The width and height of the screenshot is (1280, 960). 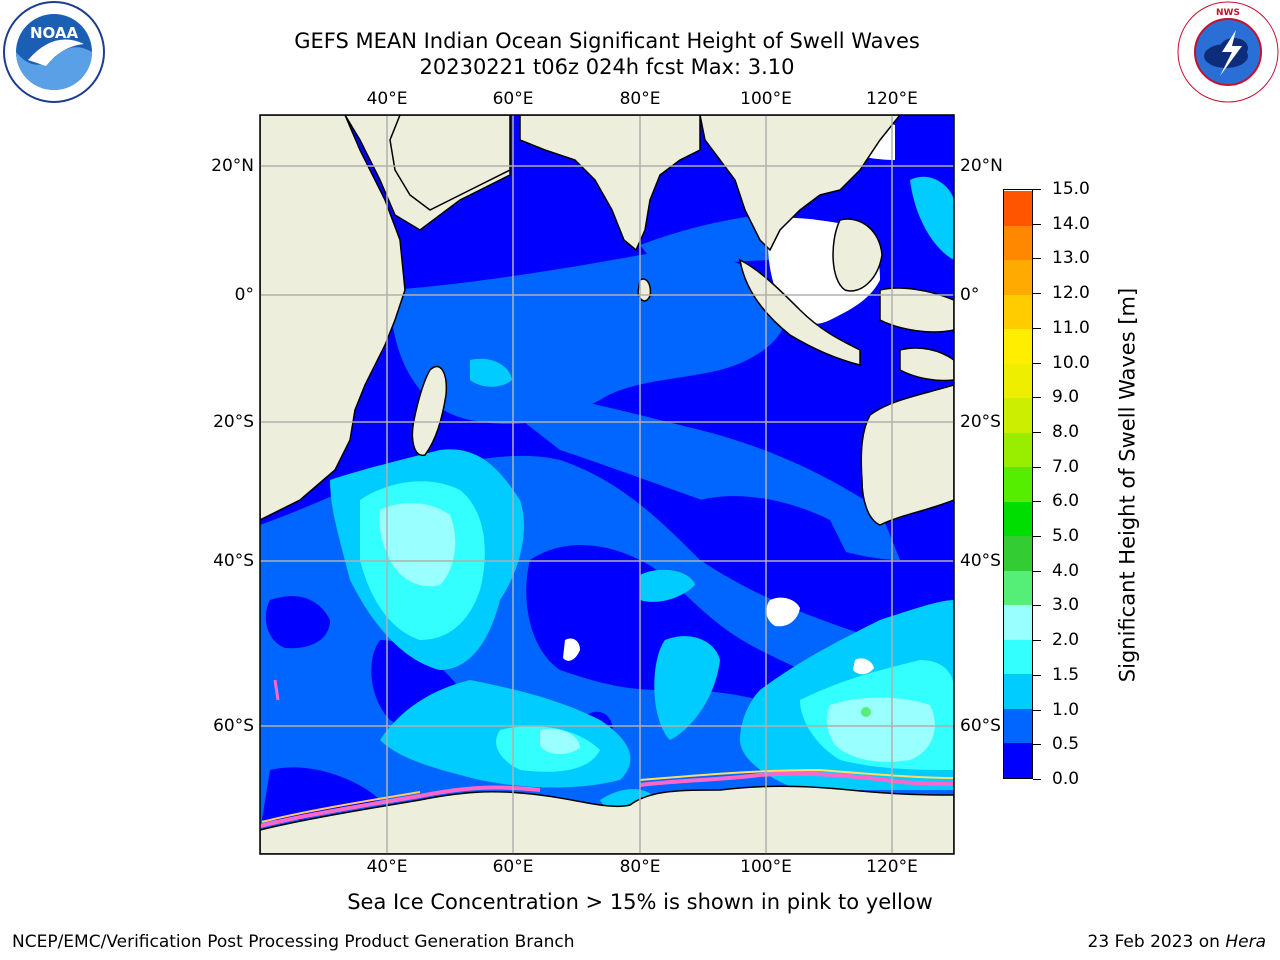 What do you see at coordinates (513, 867) in the screenshot?
I see `lon-label-bottom-60: 60°E` at bounding box center [513, 867].